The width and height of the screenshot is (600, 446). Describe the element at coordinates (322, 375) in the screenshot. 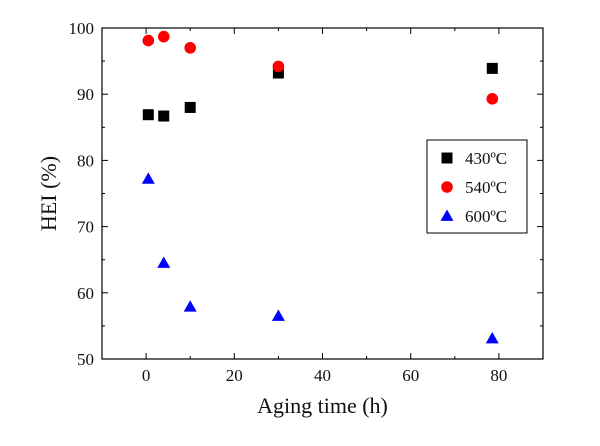

I see `x-tick-label: 40` at that location.